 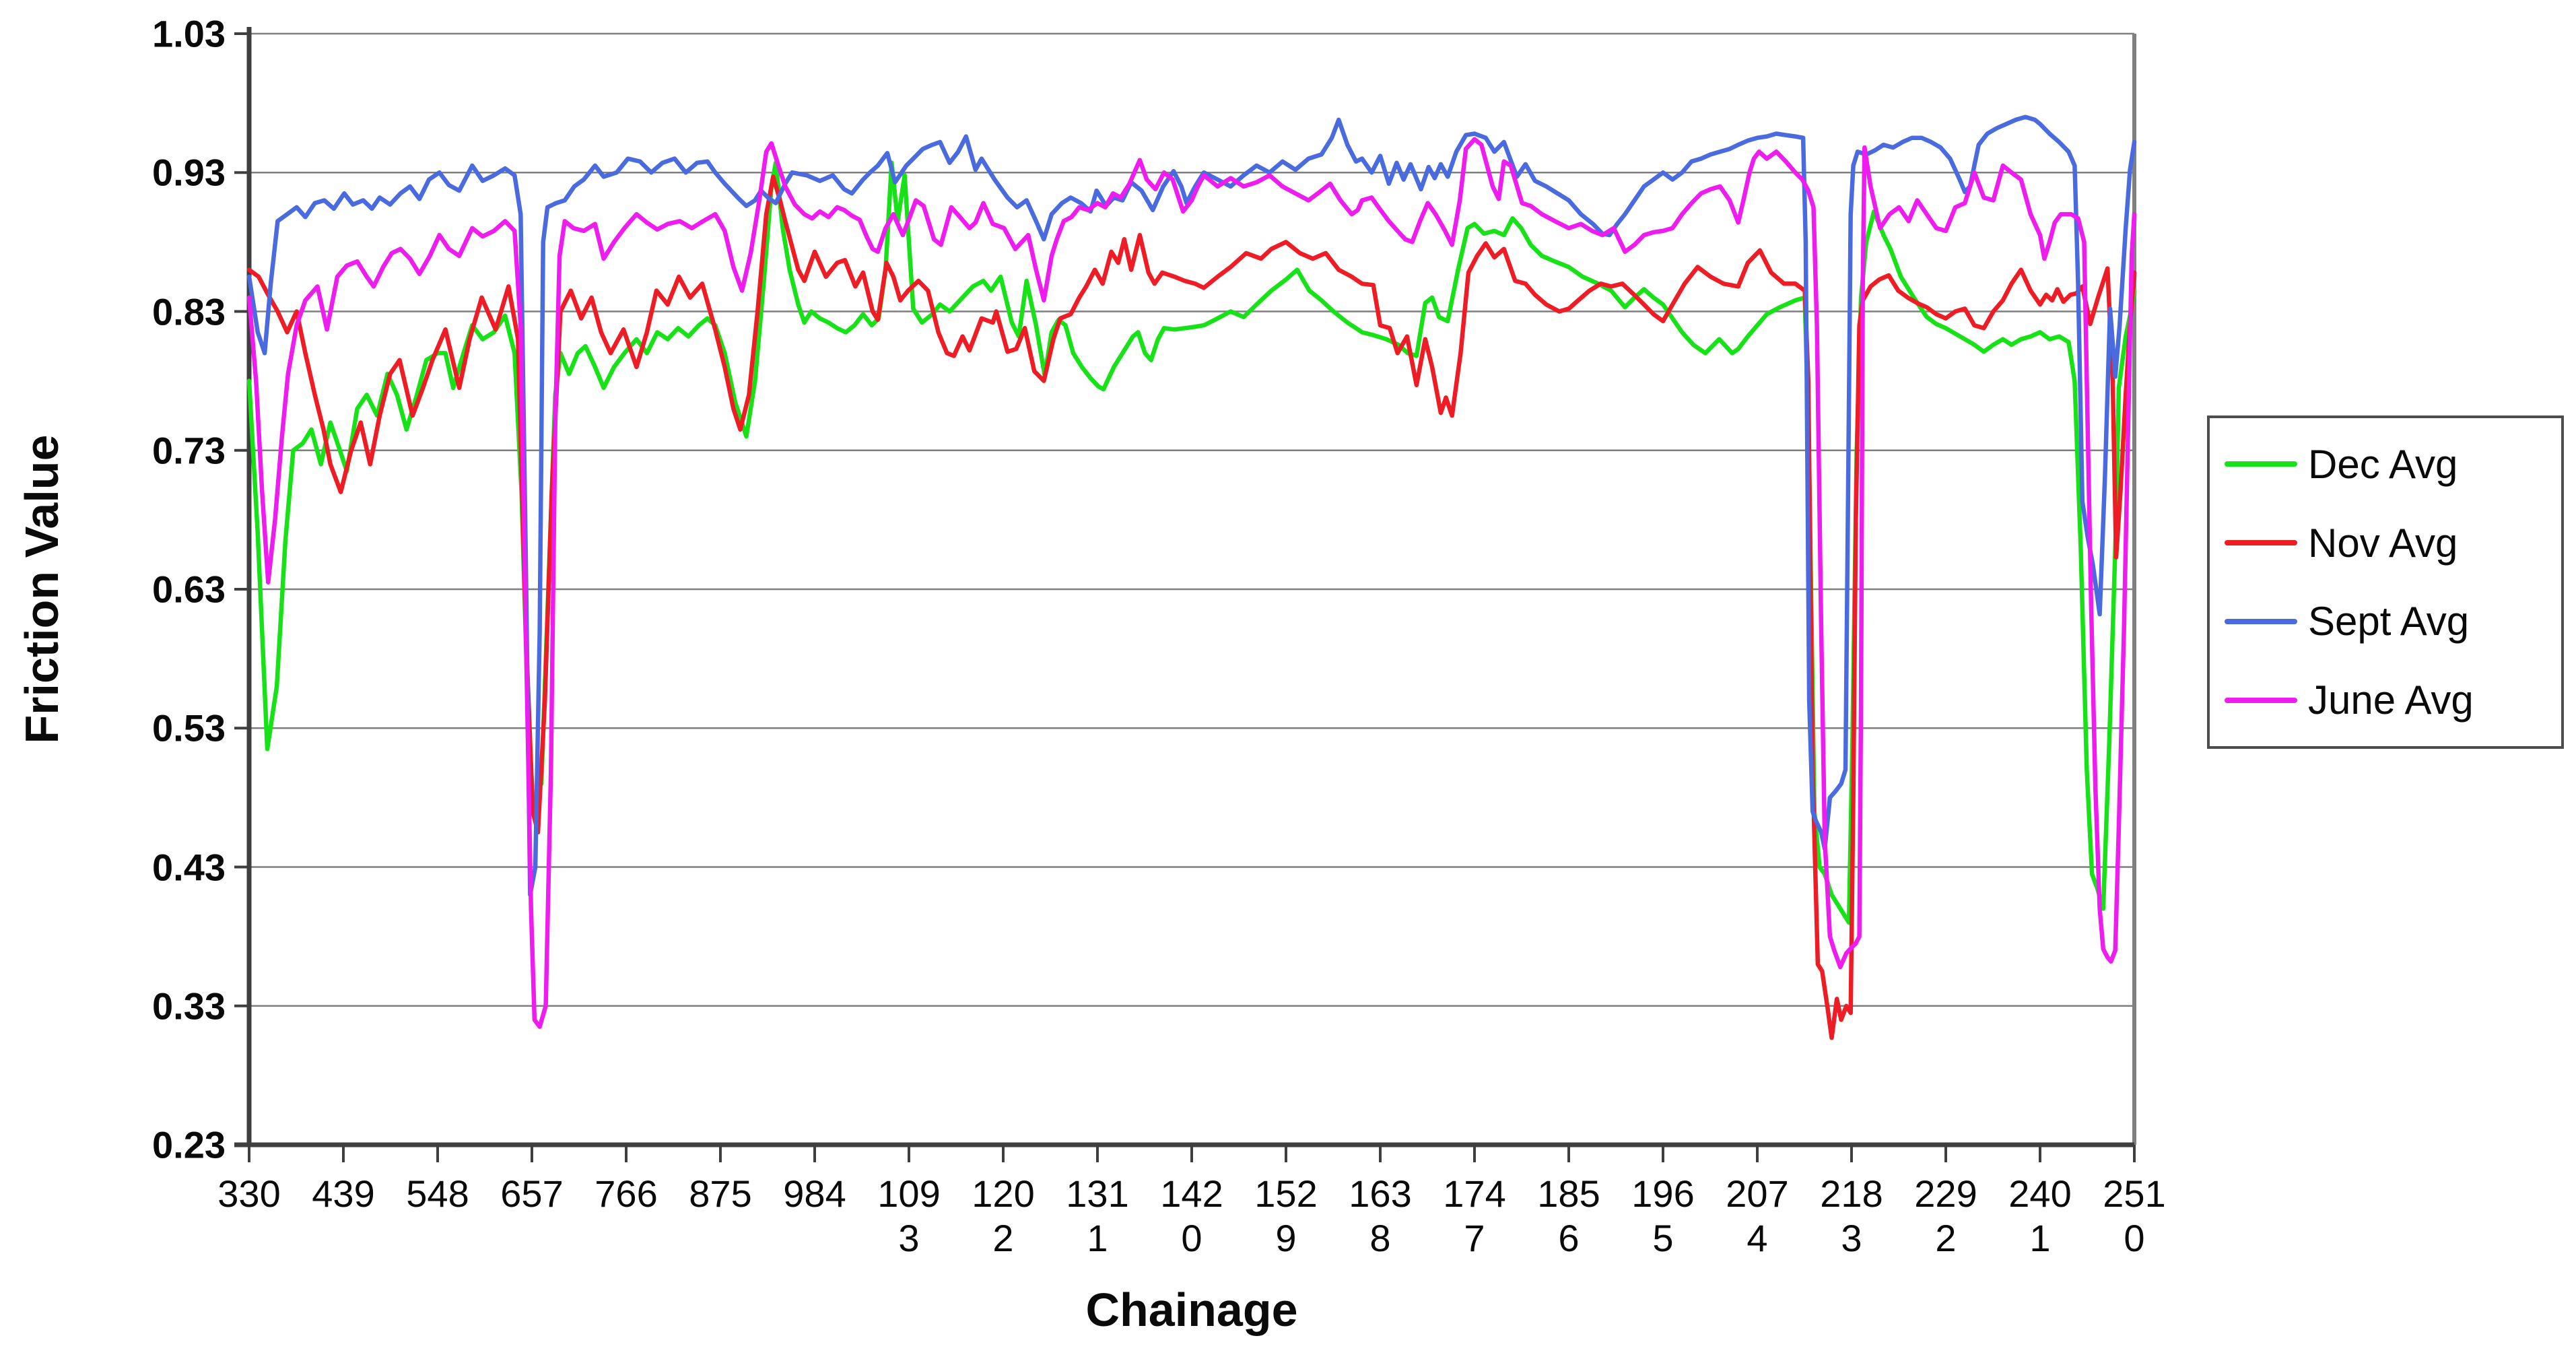 I want to click on x-tick-label: 218 3, so click(x=1851, y=1215).